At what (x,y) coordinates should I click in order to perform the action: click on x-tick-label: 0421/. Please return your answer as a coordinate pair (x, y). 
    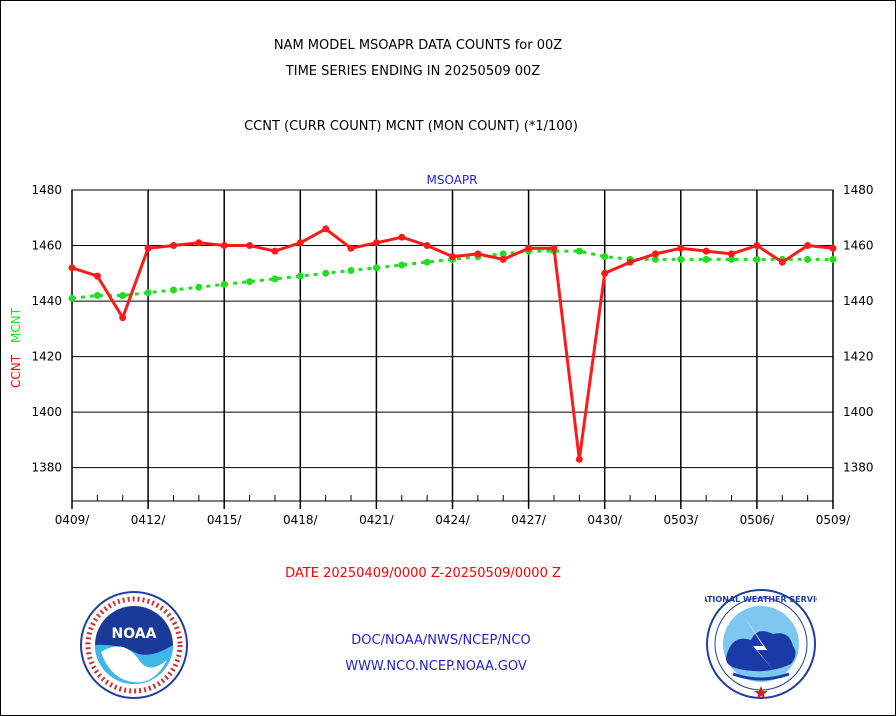
    Looking at the image, I should click on (377, 520).